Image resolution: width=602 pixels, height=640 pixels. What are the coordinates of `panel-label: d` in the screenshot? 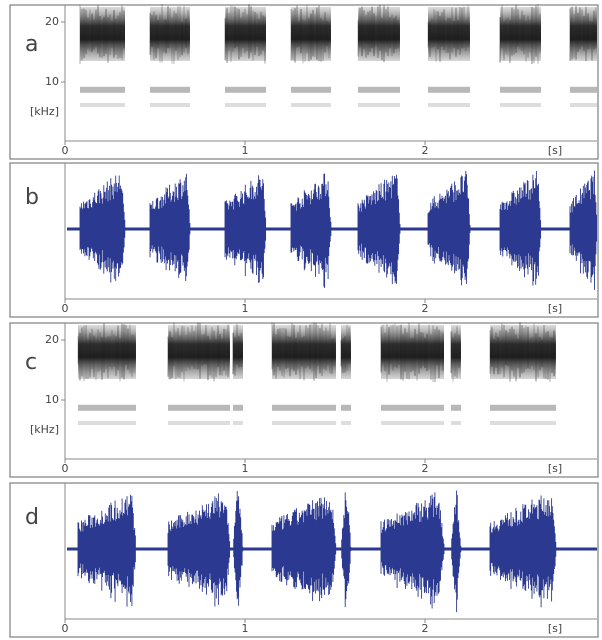 It's located at (32, 517).